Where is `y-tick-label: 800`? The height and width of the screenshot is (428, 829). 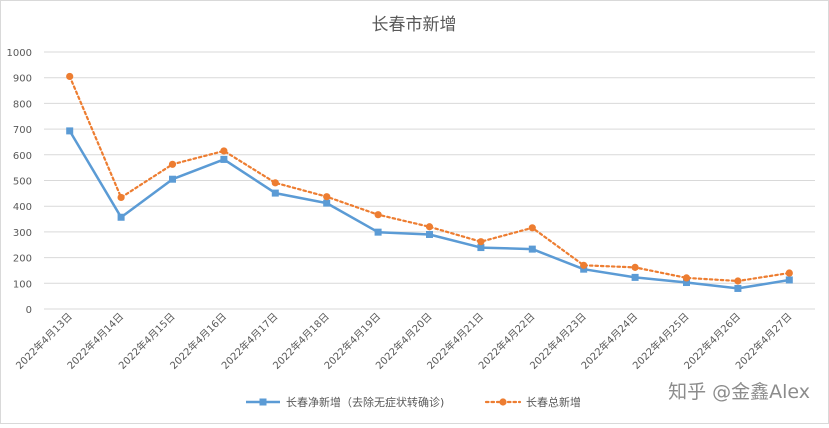 y-tick-label: 800 is located at coordinates (22, 104).